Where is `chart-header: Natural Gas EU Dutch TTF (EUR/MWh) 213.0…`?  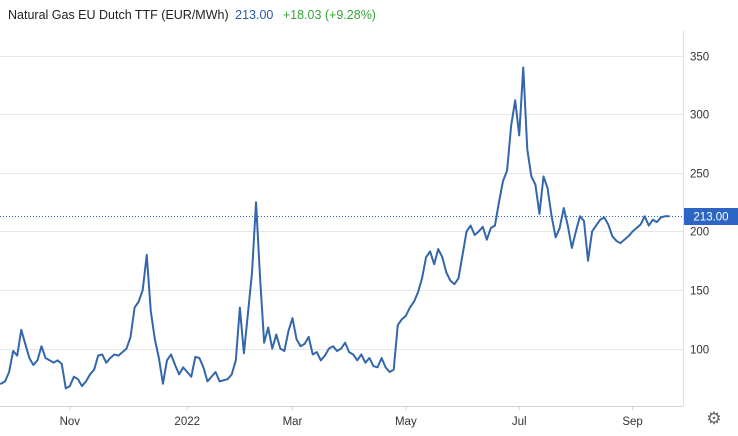 chart-header: Natural Gas EU Dutch TTF (EUR/MWh) 213.0… is located at coordinates (192, 15).